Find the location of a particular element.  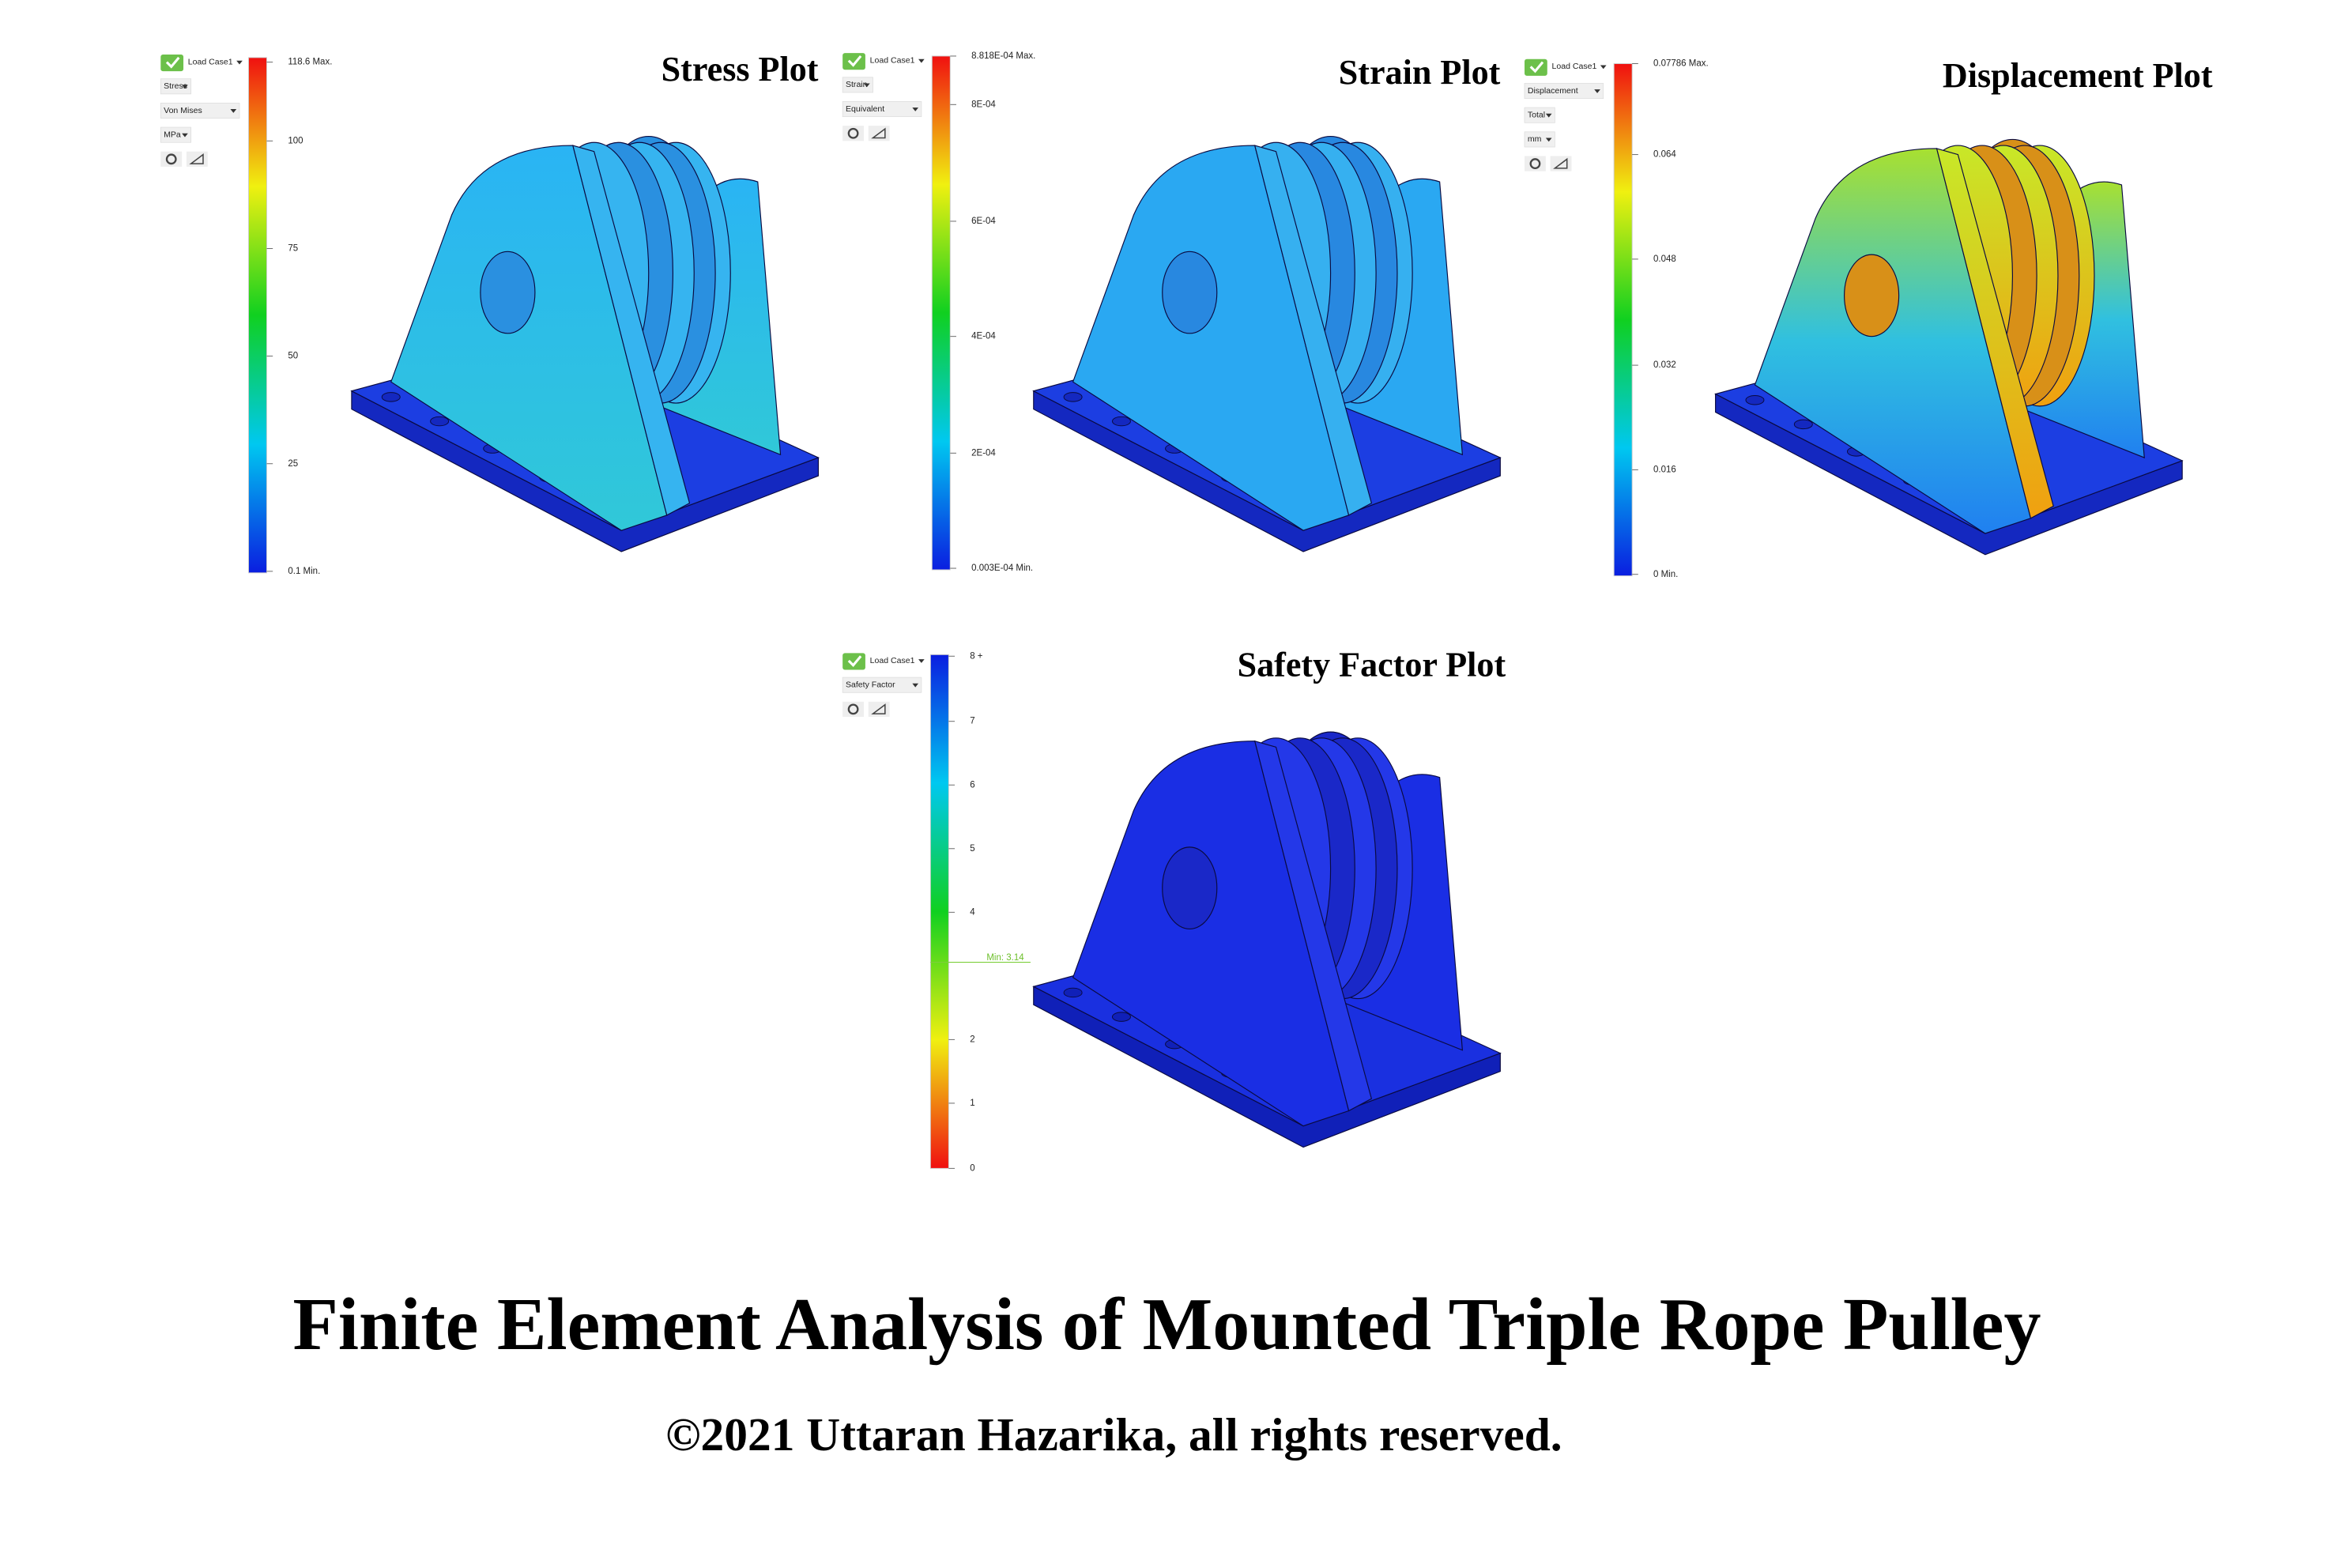

legend-label: 4E-04 is located at coordinates (984, 336).